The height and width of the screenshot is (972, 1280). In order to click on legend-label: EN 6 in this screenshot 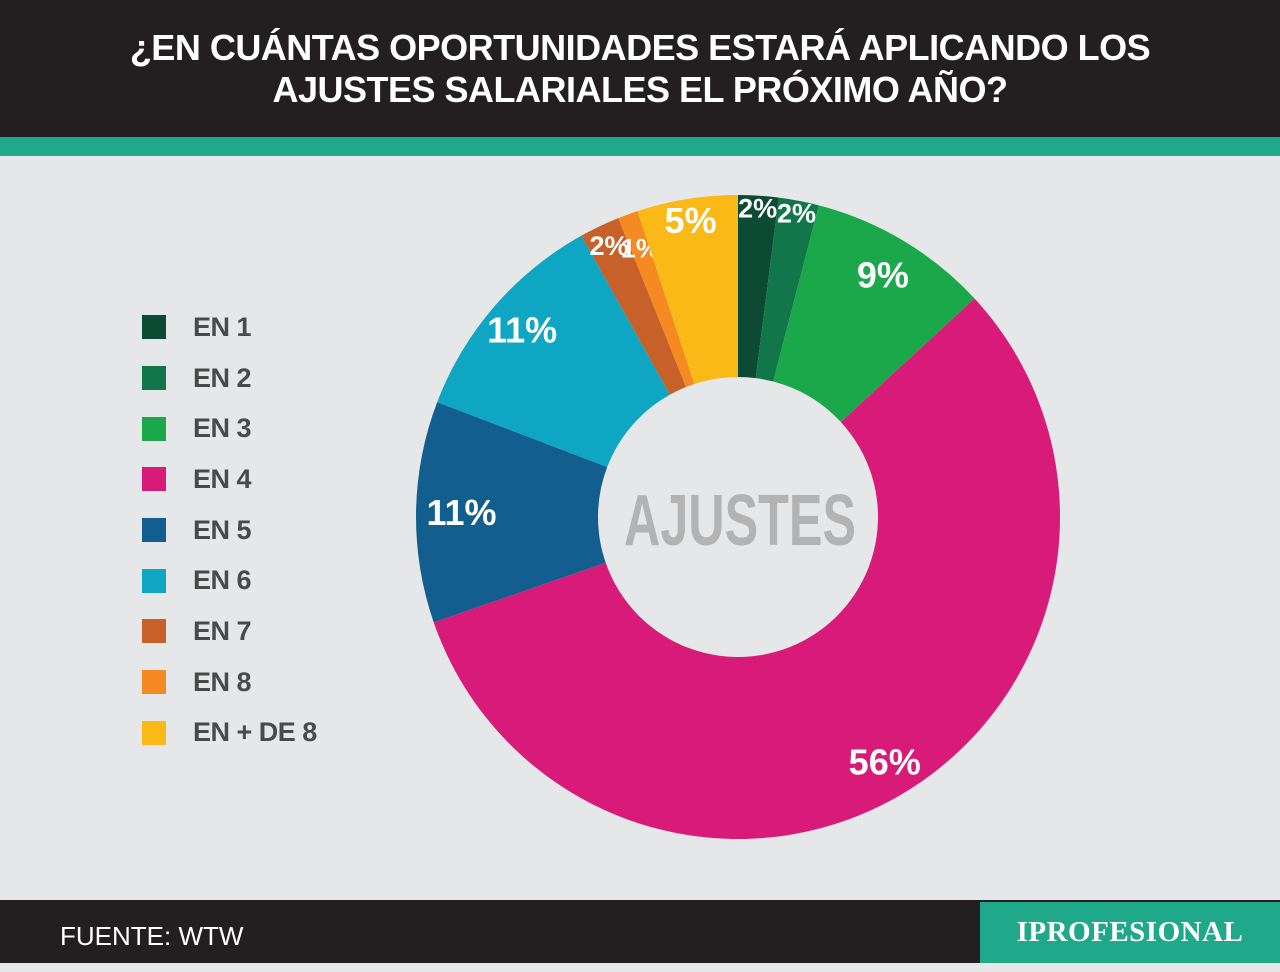, I will do `click(222, 580)`.